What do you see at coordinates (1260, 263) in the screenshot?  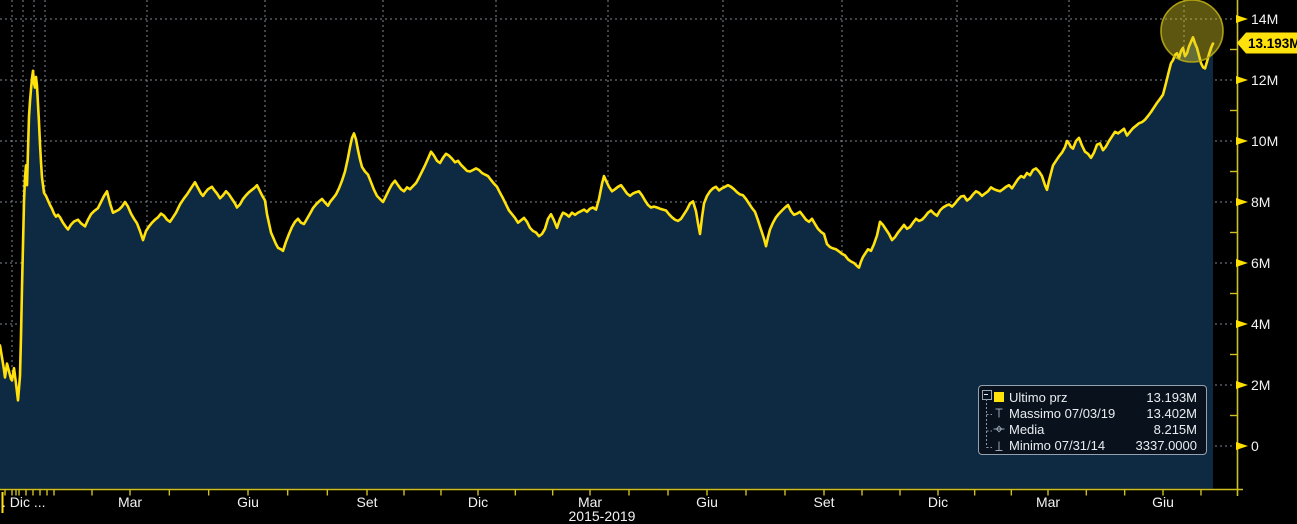 I see `y-axis-tick-label: 6M` at bounding box center [1260, 263].